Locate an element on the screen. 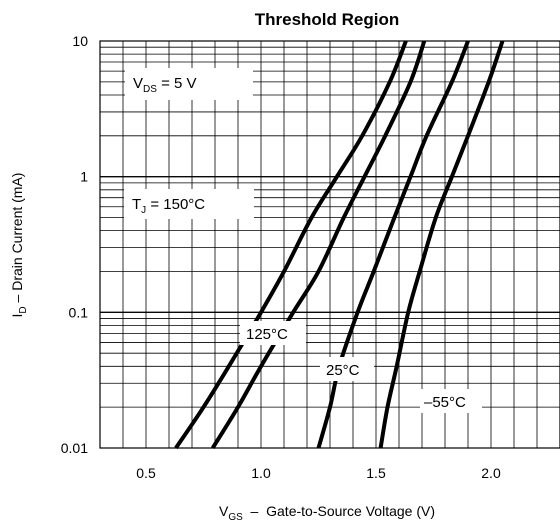  y-tick-label: 10 is located at coordinates (80, 41).